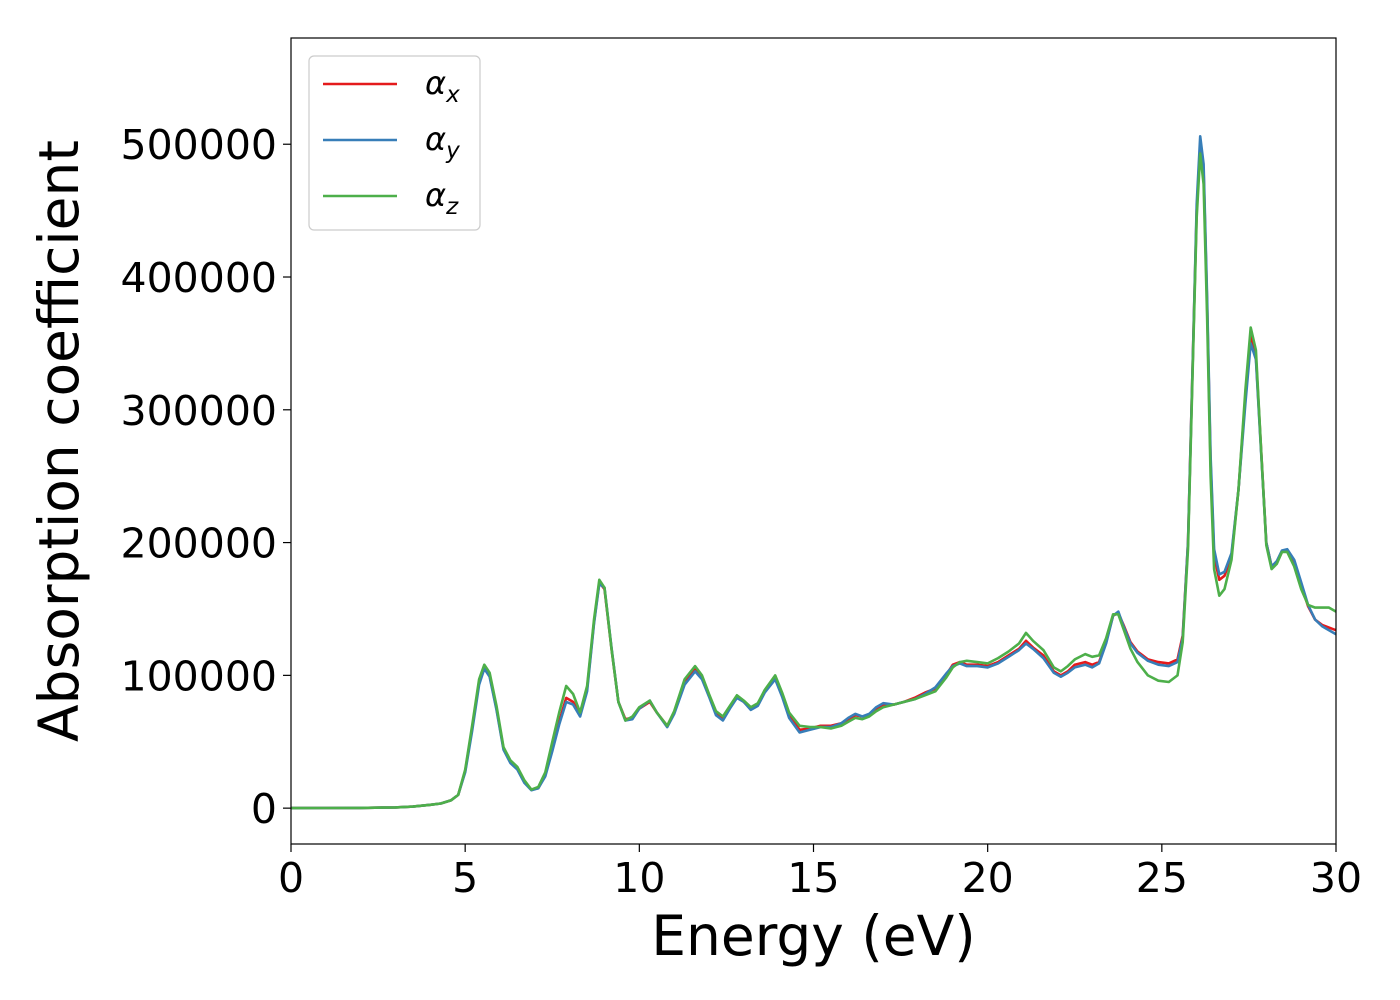  I want to click on y-tick-label: 0, so click(264, 809).